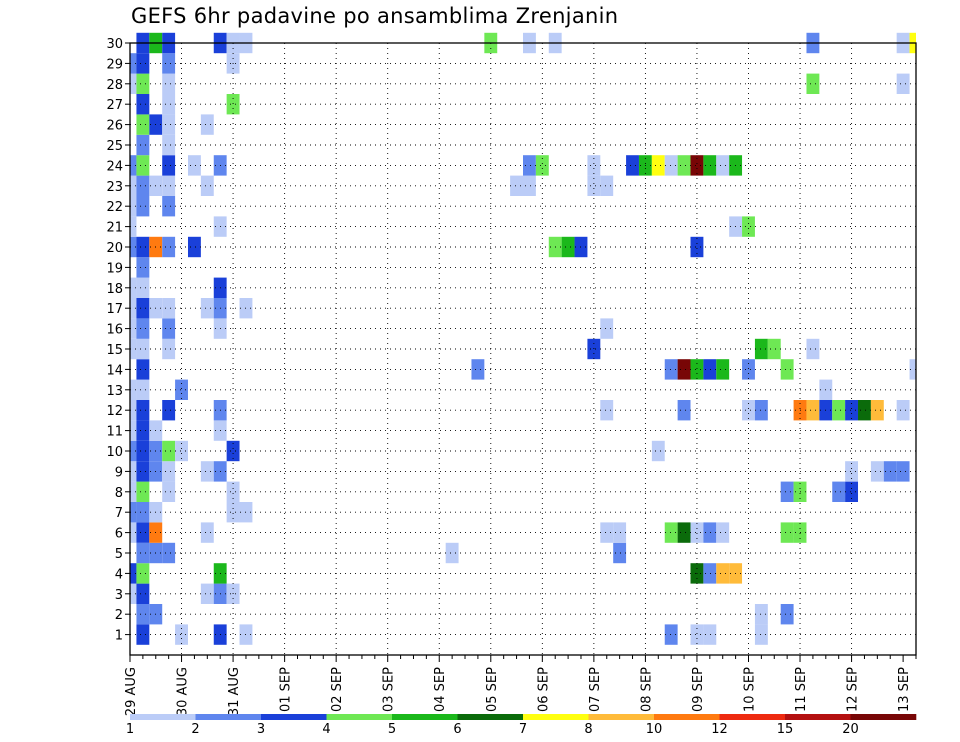 This screenshot has width=960, height=742. What do you see at coordinates (654, 729) in the screenshot?
I see `colorbar-label: 10` at bounding box center [654, 729].